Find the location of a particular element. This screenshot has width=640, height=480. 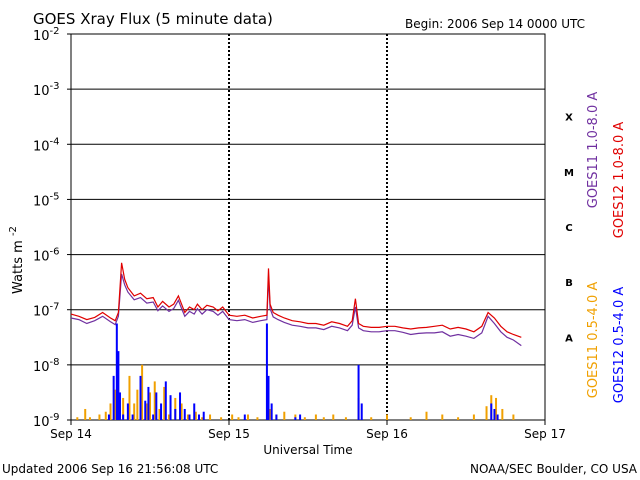

y-tick-label-5: 10⁻⁷ is located at coordinates (46, 311).